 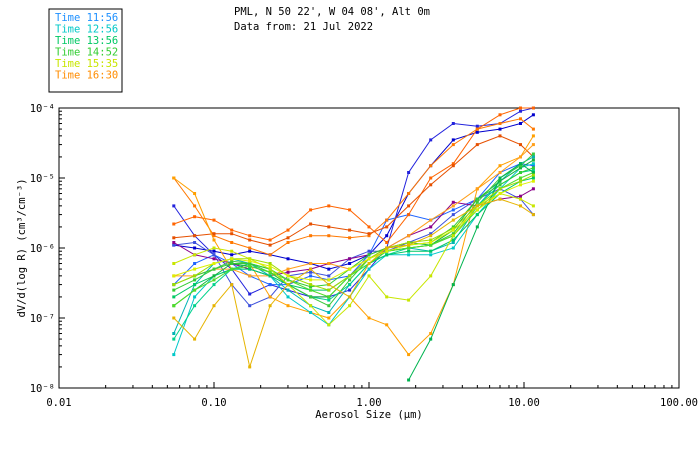 What do you see at coordinates (42, 109) in the screenshot?
I see `y-tick-label: 10⁻⁴` at bounding box center [42, 109].